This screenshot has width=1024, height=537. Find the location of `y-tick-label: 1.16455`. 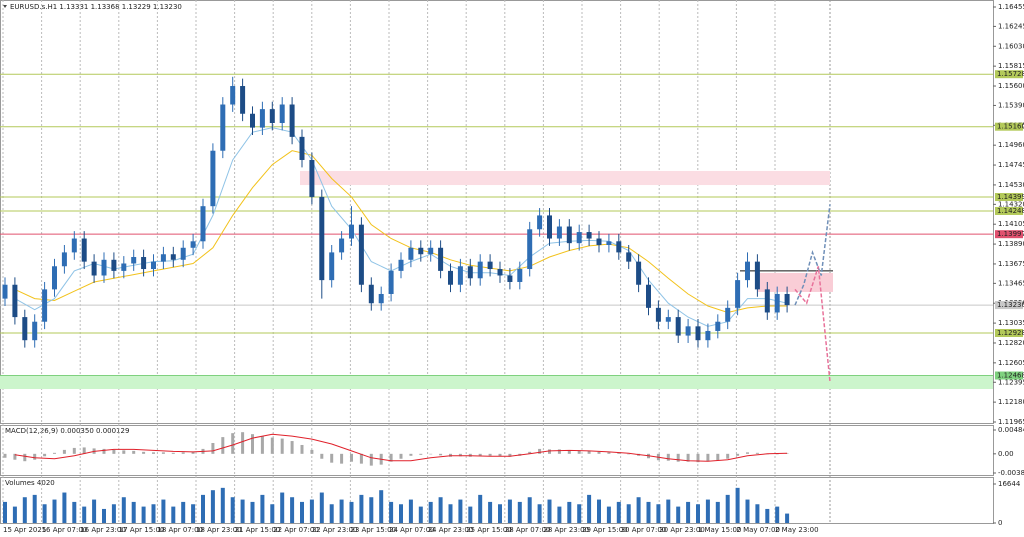

y-tick-label: 1.16455 is located at coordinates (1011, 7).